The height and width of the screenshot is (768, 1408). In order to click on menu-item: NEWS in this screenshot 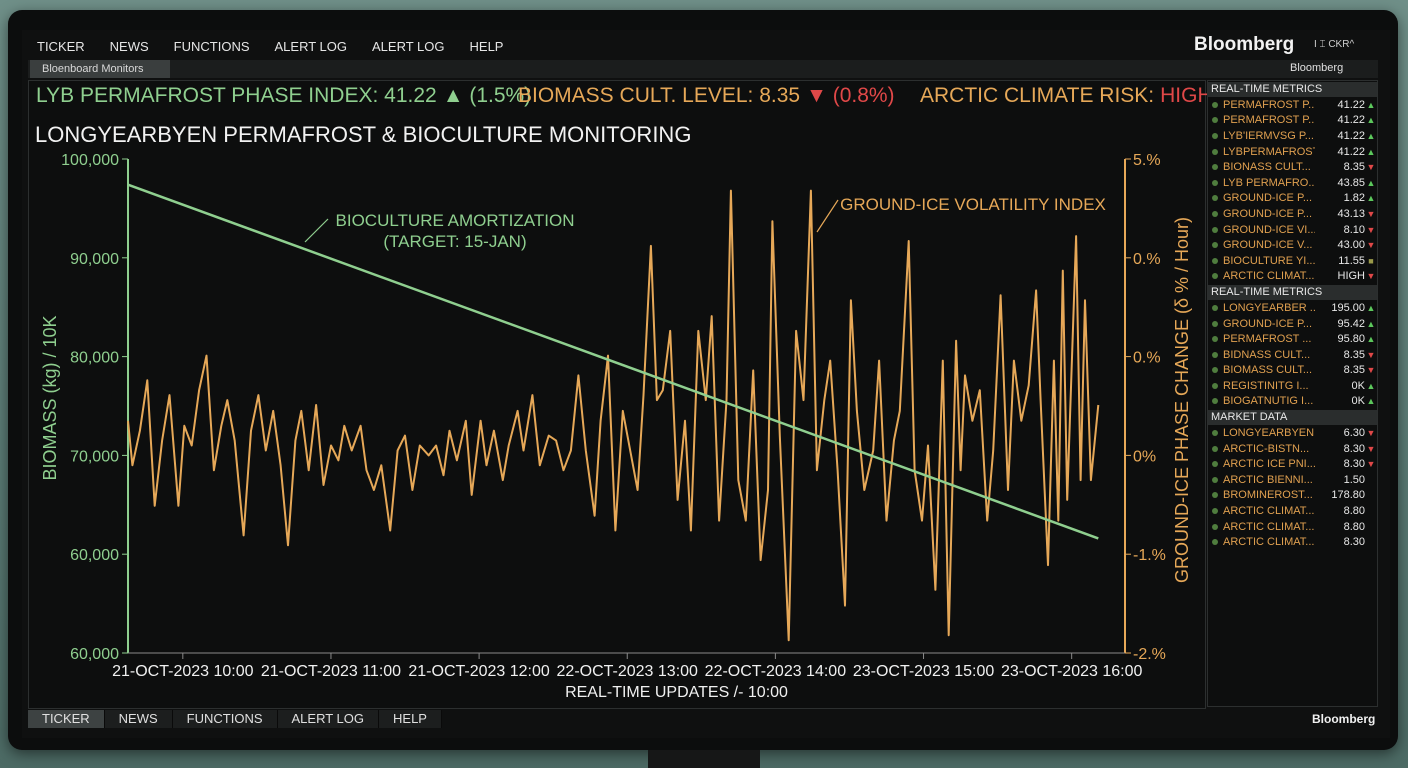, I will do `click(129, 46)`.